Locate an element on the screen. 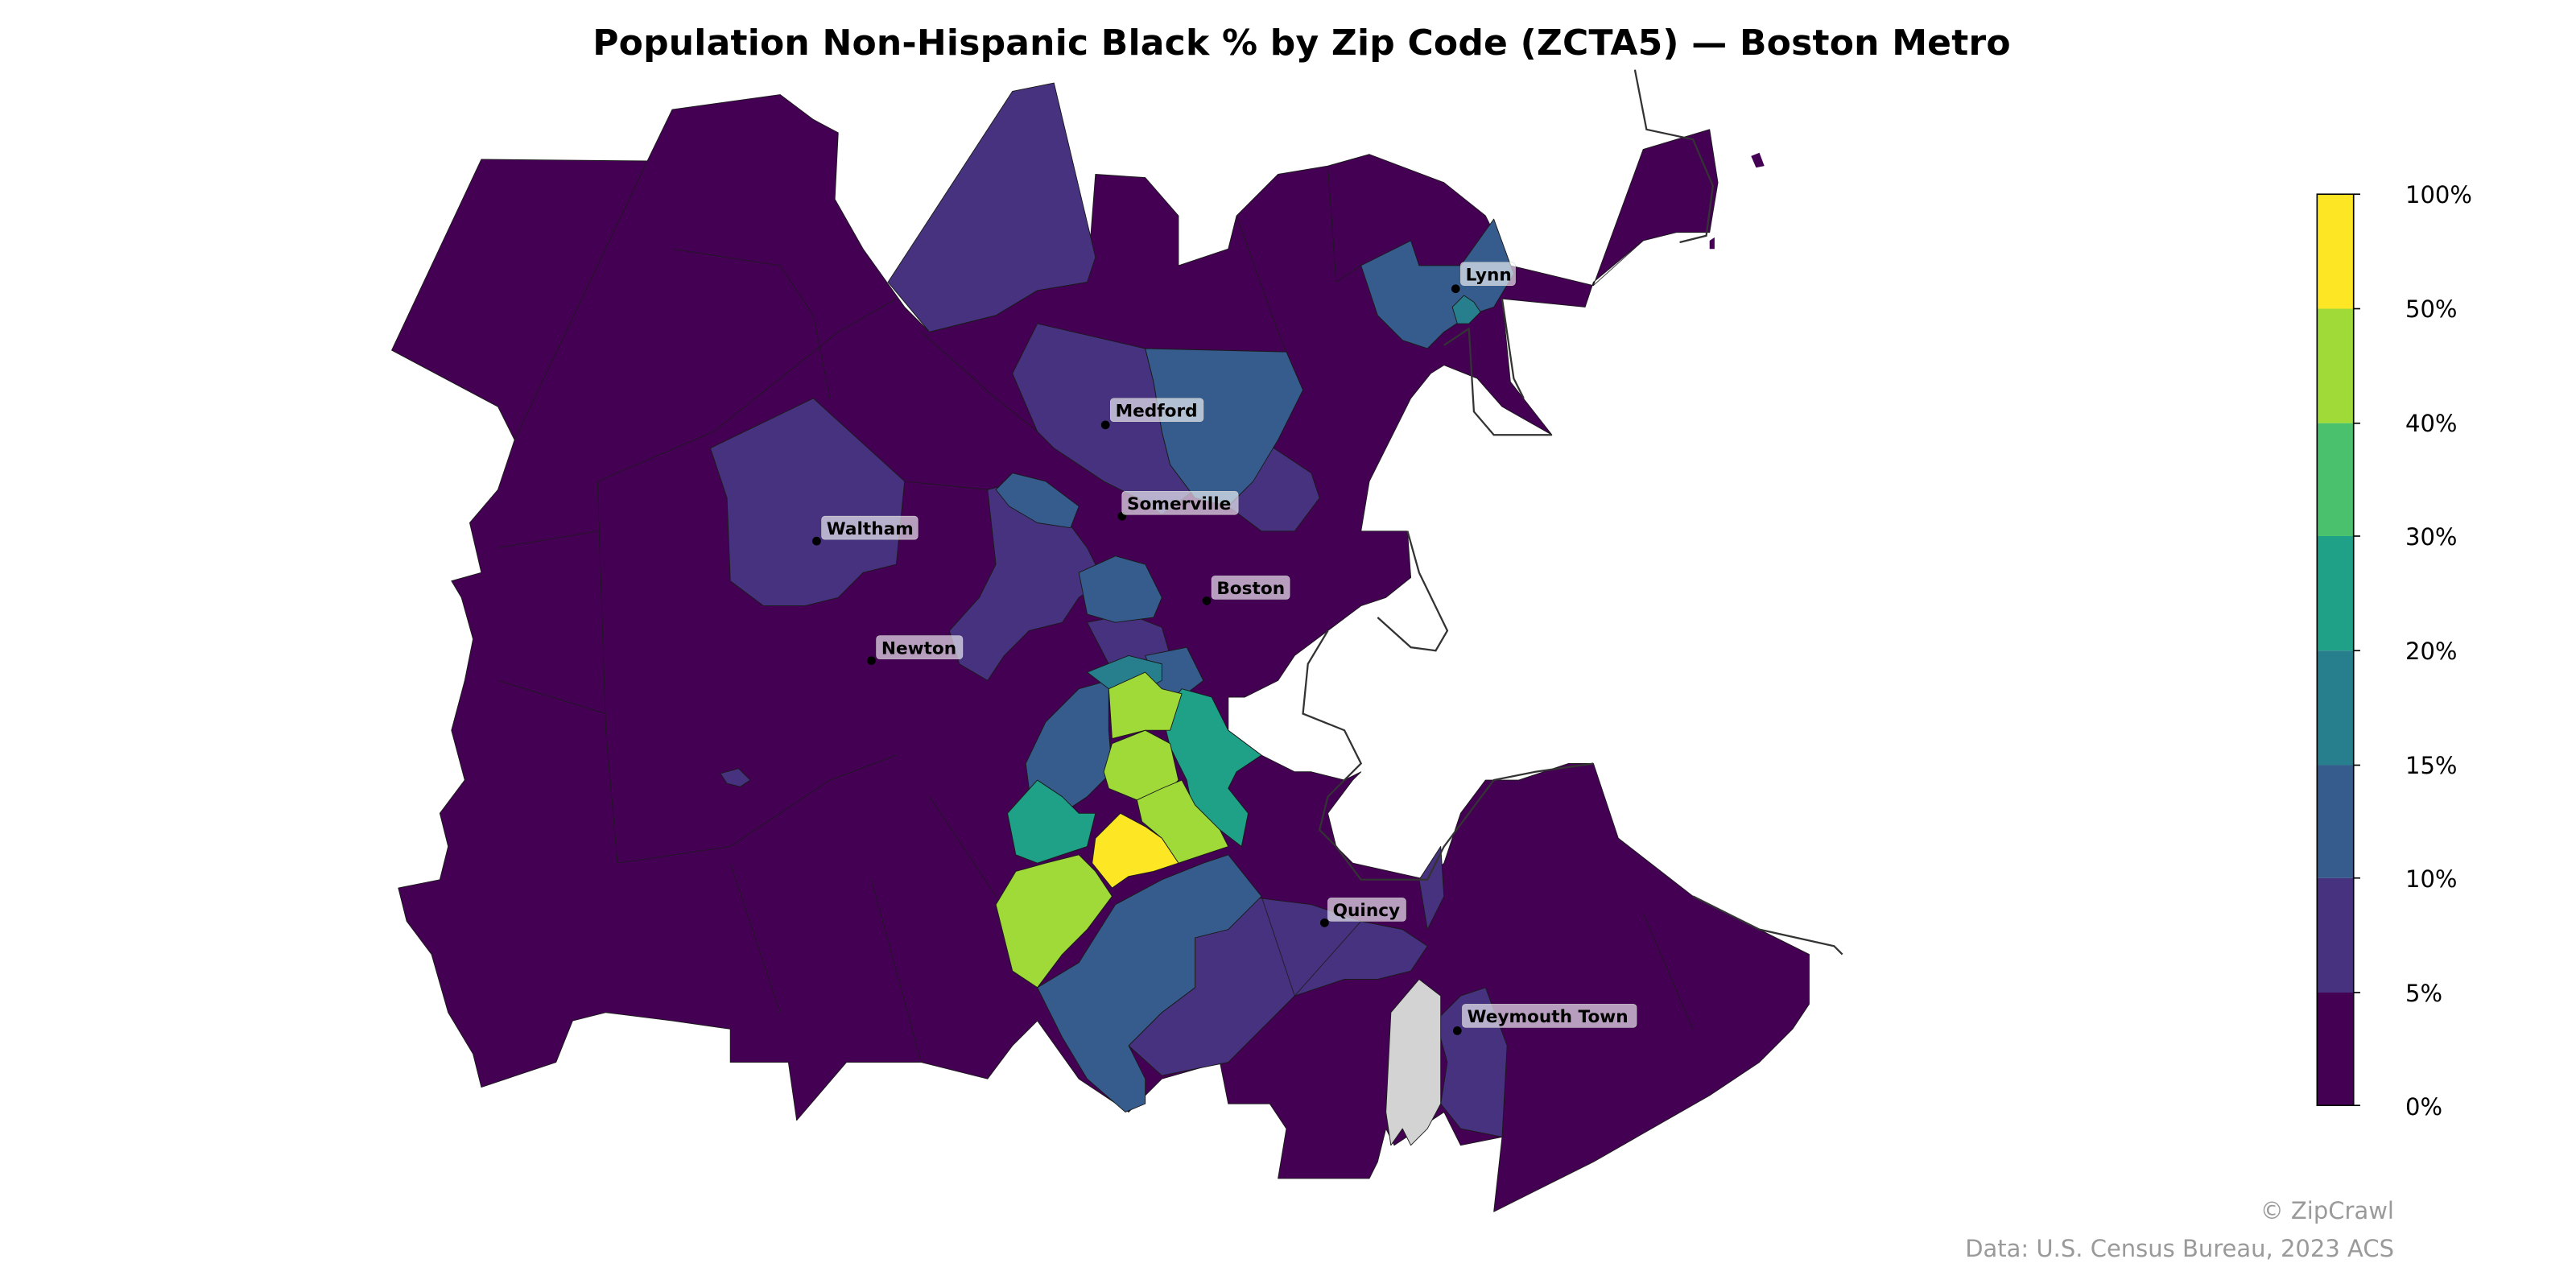  city-somerville: Somerville is located at coordinates (1178, 505).